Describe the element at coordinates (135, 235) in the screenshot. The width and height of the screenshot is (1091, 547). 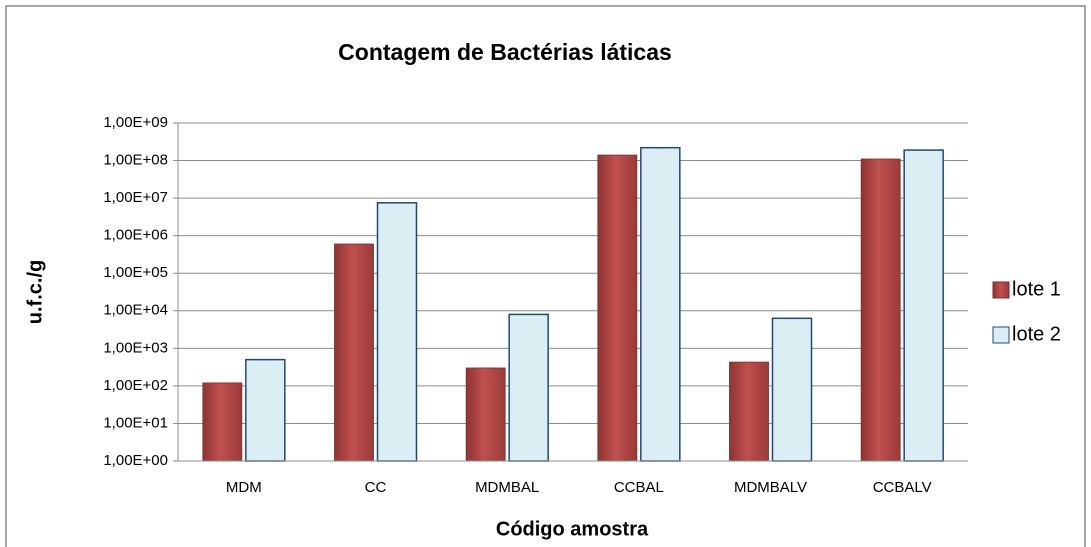
I see `y-tick-label: 1,00E+06` at that location.